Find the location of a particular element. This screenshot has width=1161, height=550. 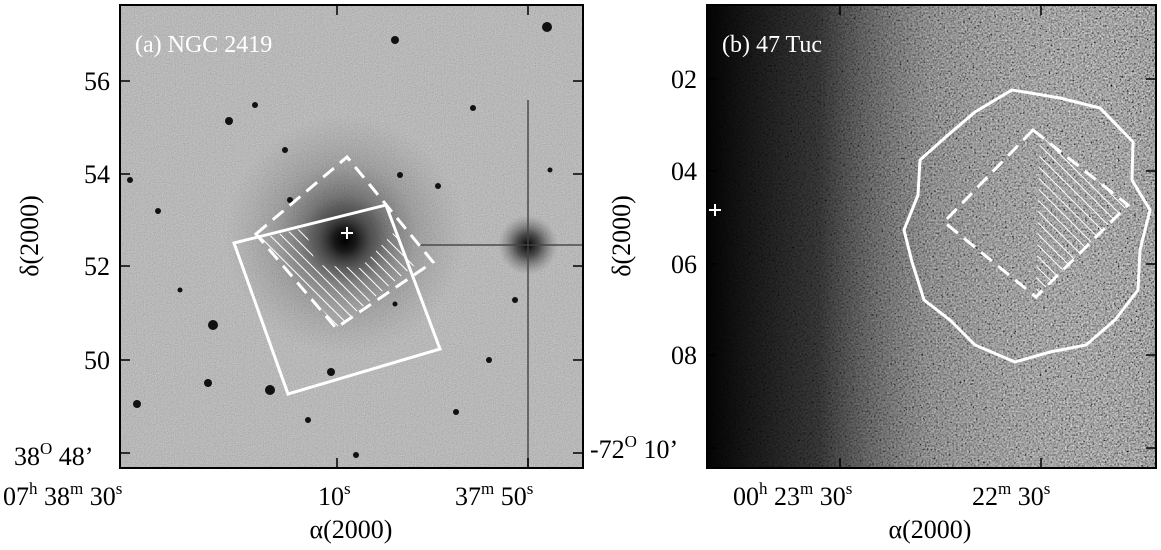

panel-b-overlays is located at coordinates (1027, 226).